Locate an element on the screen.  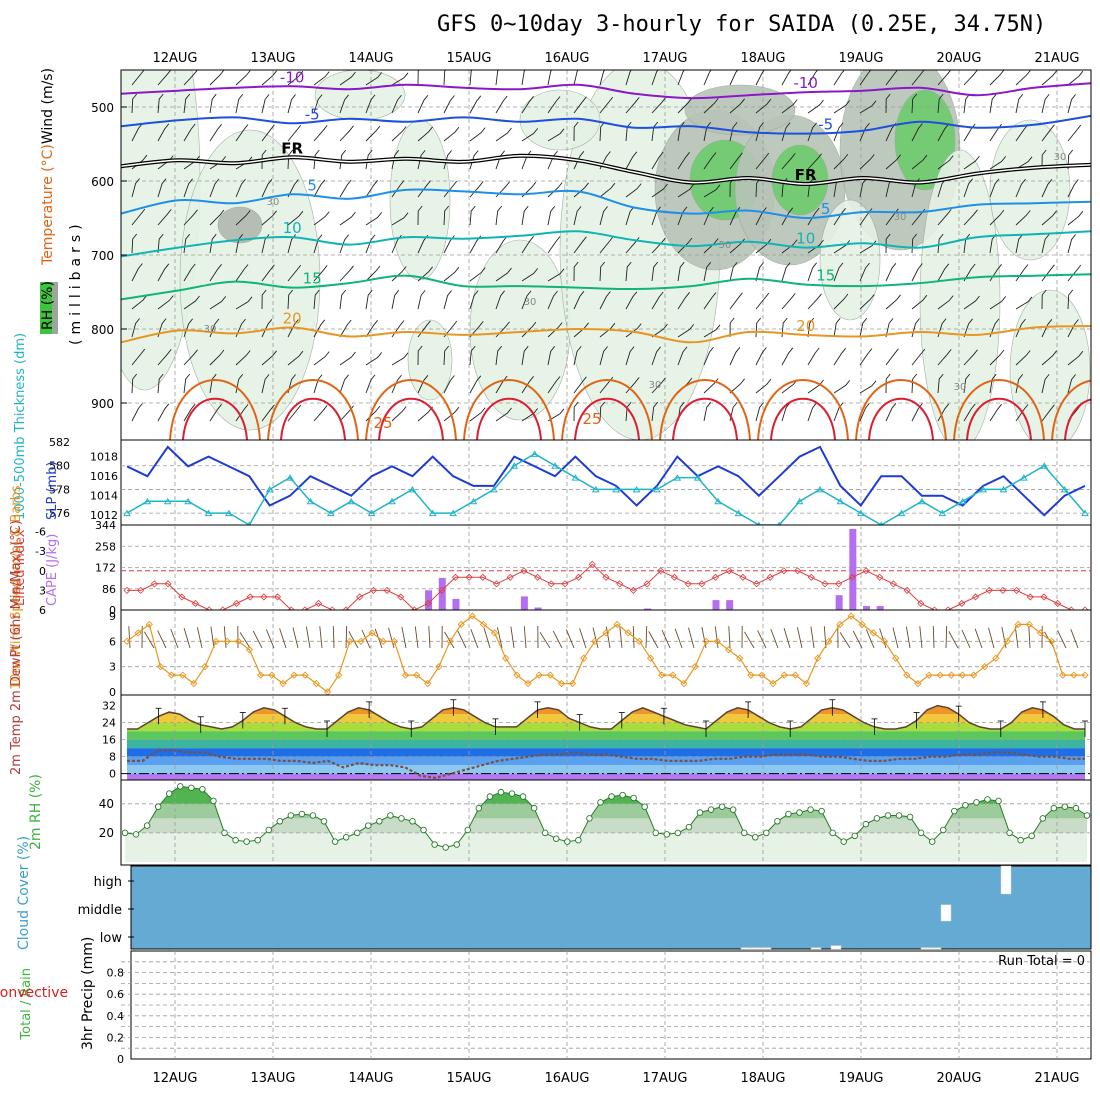
temp-tick: 24 is located at coordinates (109, 723).